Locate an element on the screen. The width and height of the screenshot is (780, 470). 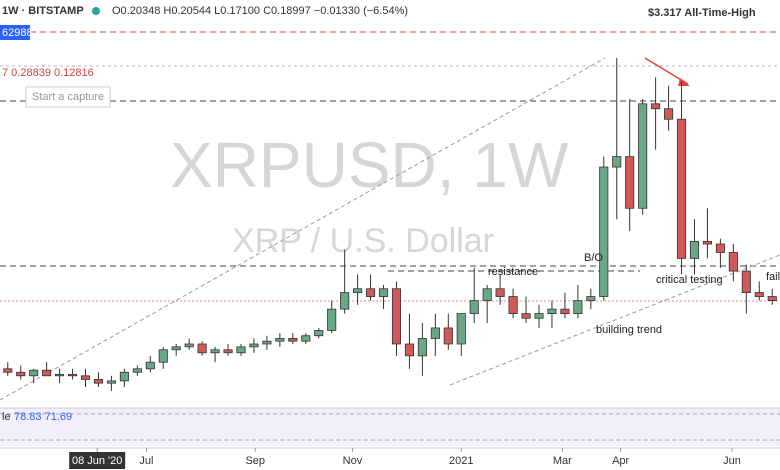
watermark-symbol: XRPUSD, 1W is located at coordinates (369, 165).